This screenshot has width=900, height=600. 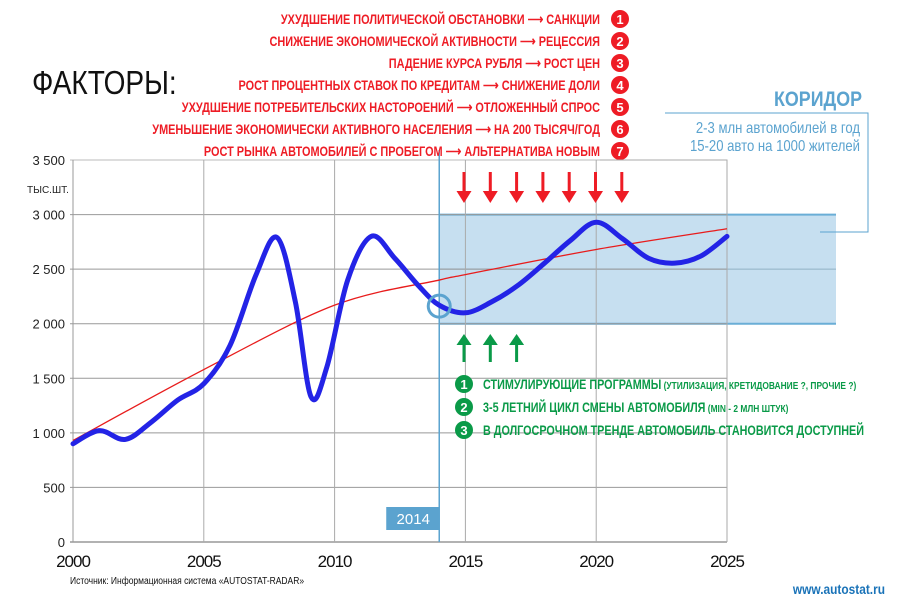 What do you see at coordinates (48, 190) in the screenshot?
I see `y-axis-unit: ТЫС.ШТ.` at bounding box center [48, 190].